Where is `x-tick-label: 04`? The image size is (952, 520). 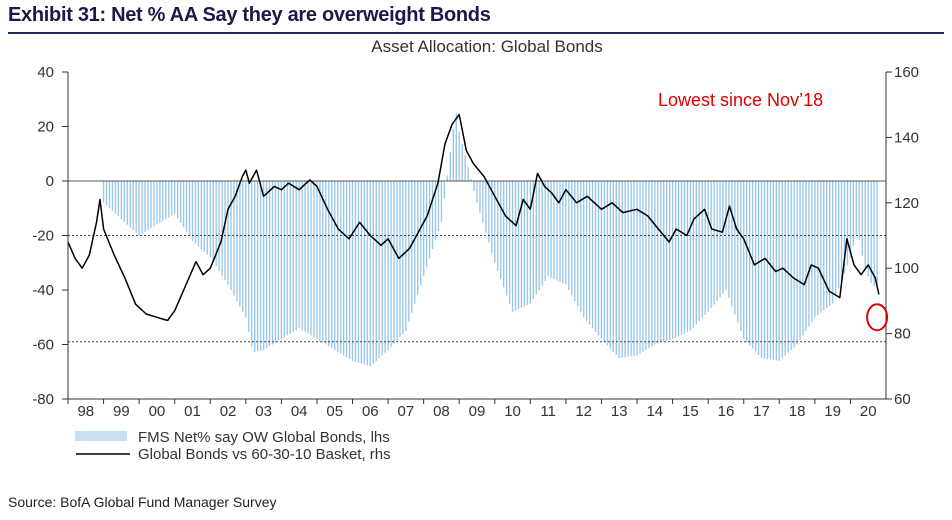 x-tick-label: 04 is located at coordinates (299, 411).